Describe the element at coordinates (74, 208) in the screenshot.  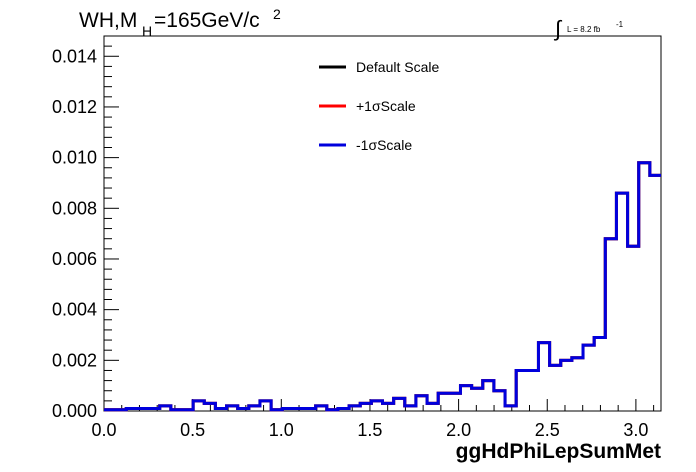
I see `y-tick-label: 0.008` at that location.